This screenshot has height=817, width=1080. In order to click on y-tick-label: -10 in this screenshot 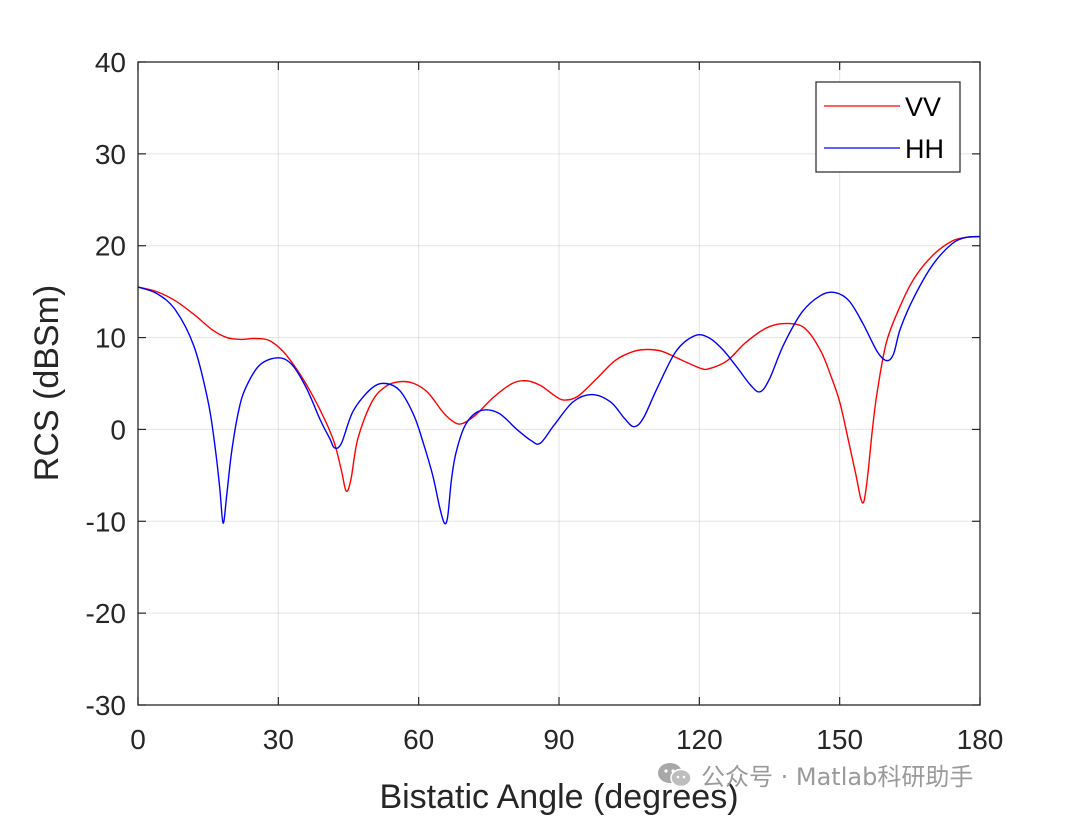, I will do `click(106, 521)`.